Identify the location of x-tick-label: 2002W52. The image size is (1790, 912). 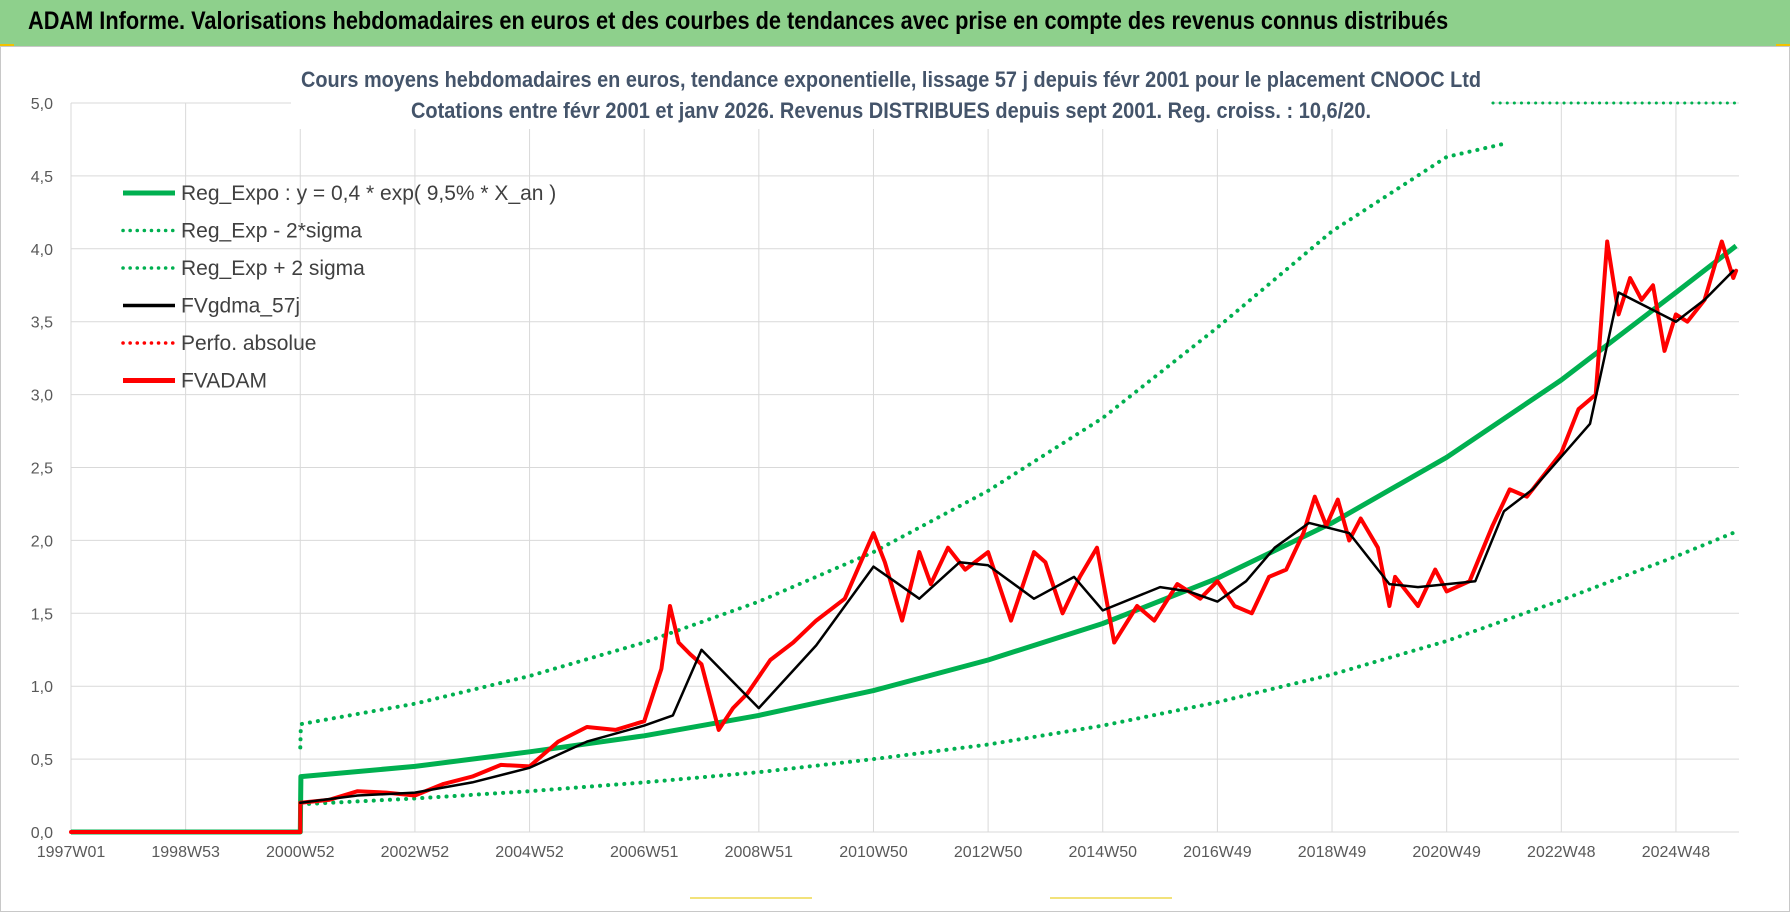
(415, 852).